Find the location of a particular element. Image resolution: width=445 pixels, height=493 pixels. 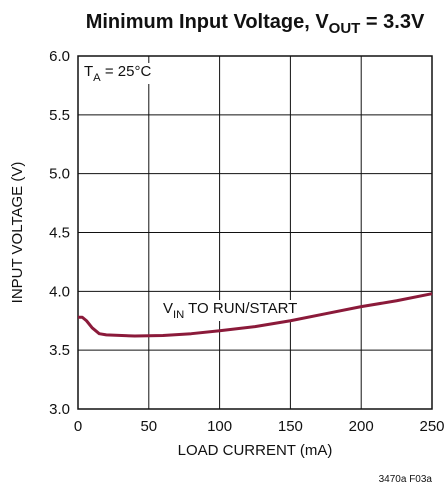

annotation-part: V is located at coordinates (168, 308).